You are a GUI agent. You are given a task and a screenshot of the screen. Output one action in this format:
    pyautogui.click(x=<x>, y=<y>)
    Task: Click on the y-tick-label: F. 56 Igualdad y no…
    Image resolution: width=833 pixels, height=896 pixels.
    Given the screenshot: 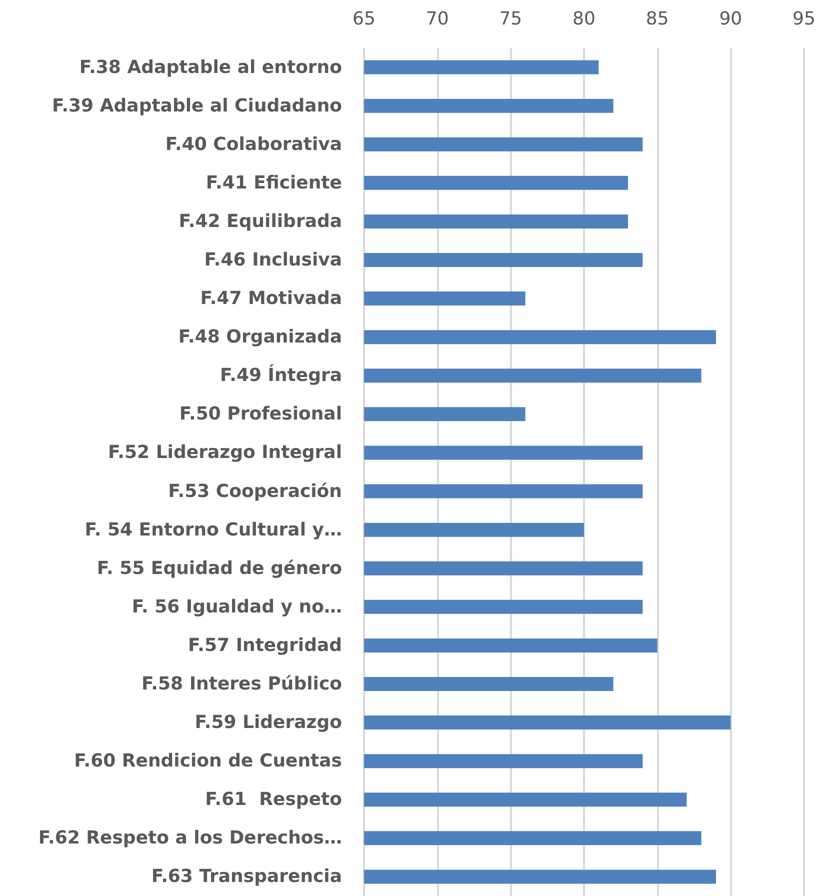 What is the action you would take?
    pyautogui.click(x=237, y=607)
    